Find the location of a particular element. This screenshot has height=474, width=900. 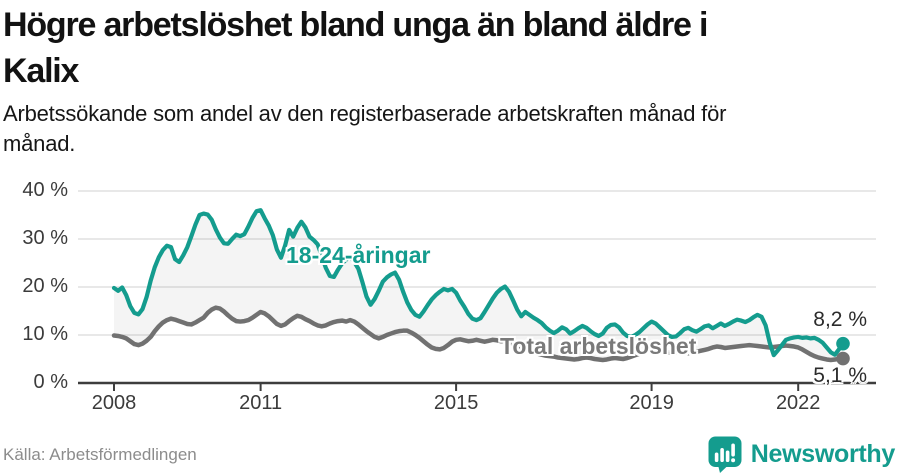

source-note: Källa: Arbetsförmedlingen is located at coordinates (100, 454).